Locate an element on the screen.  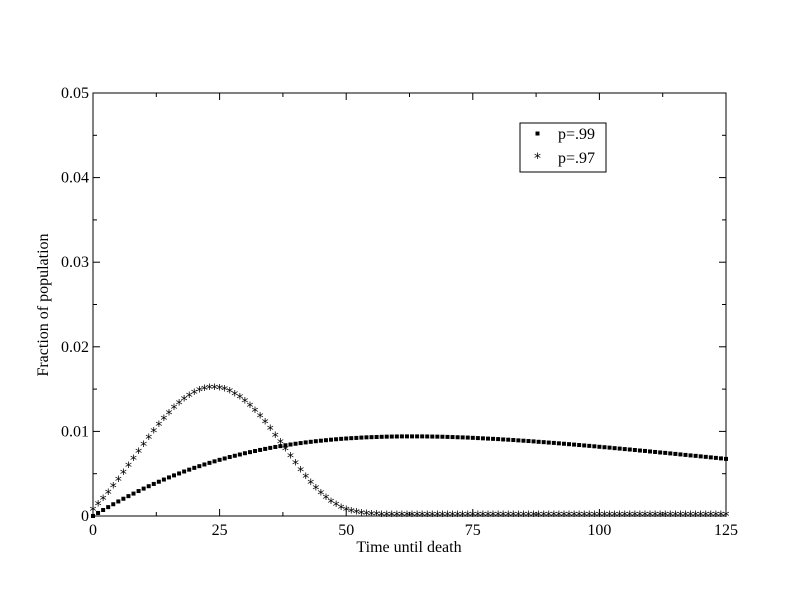
legend-box is located at coordinates (563, 147).